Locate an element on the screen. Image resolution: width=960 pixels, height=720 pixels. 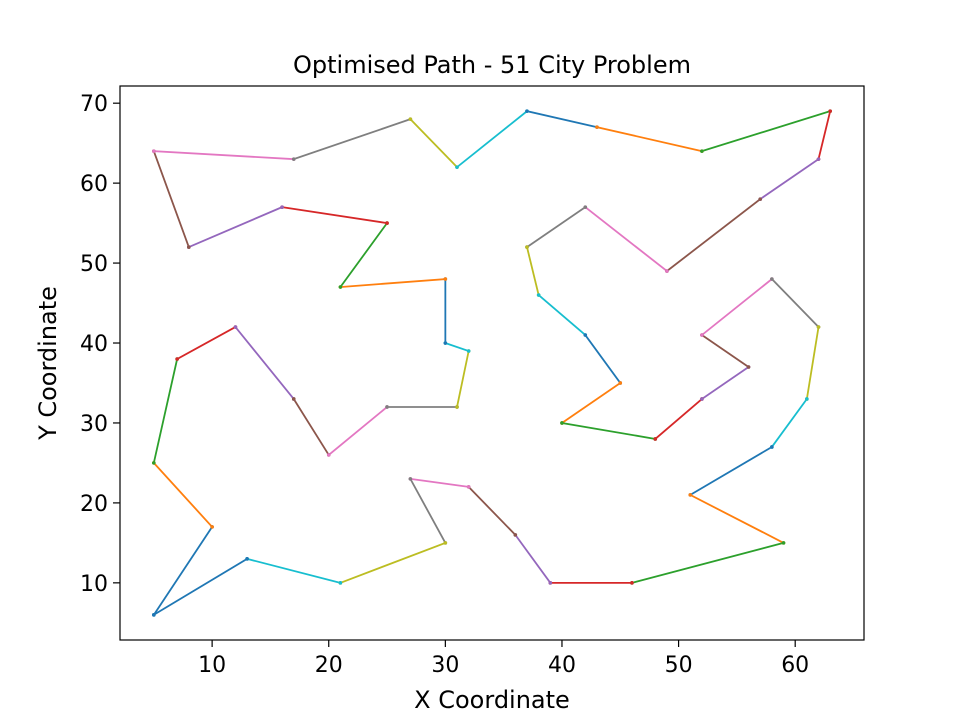
y-axis-label: Y Coordinate is located at coordinates (48, 363).